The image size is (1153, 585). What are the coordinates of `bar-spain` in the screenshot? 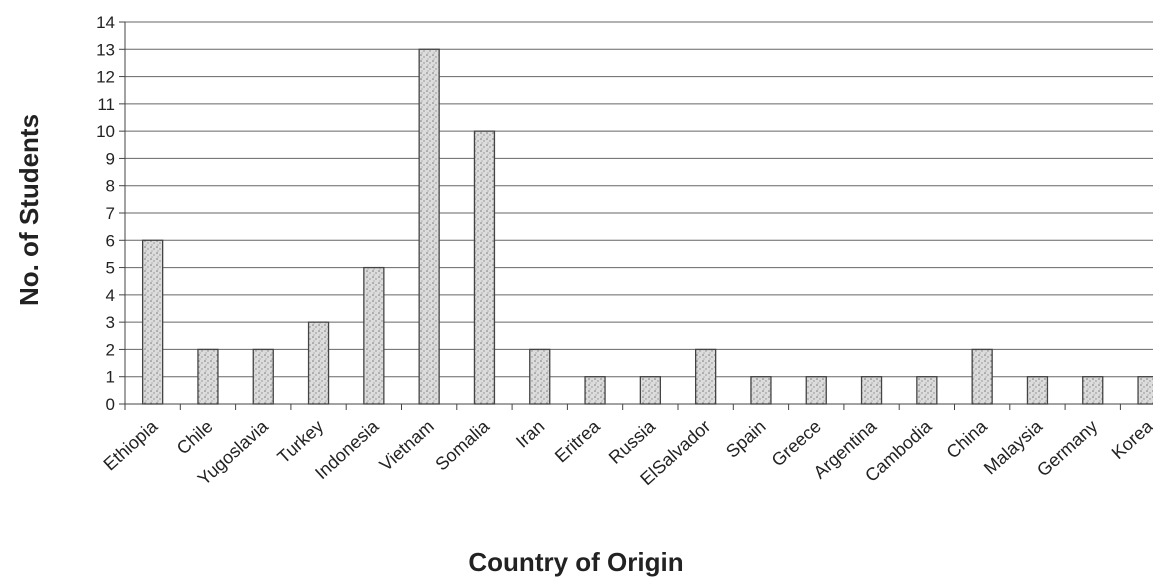 It's located at (761, 390).